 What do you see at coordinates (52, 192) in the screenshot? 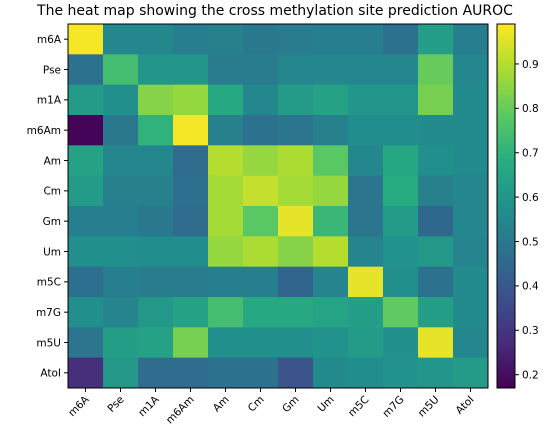
I see `row-tick-label: Cm` at bounding box center [52, 192].